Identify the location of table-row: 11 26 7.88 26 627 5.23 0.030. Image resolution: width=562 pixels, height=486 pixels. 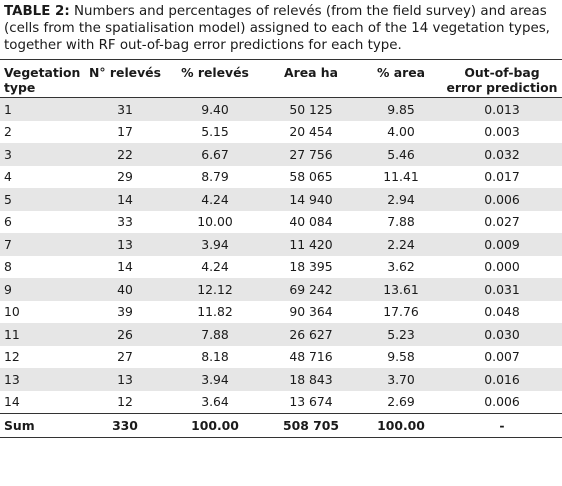
(281, 334).